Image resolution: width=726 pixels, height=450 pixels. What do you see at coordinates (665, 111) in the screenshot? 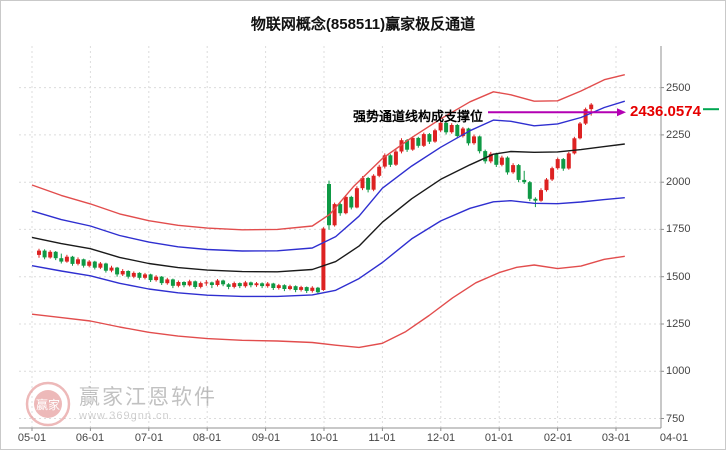
I see `annotation-value: 2436.0574` at bounding box center [665, 111].